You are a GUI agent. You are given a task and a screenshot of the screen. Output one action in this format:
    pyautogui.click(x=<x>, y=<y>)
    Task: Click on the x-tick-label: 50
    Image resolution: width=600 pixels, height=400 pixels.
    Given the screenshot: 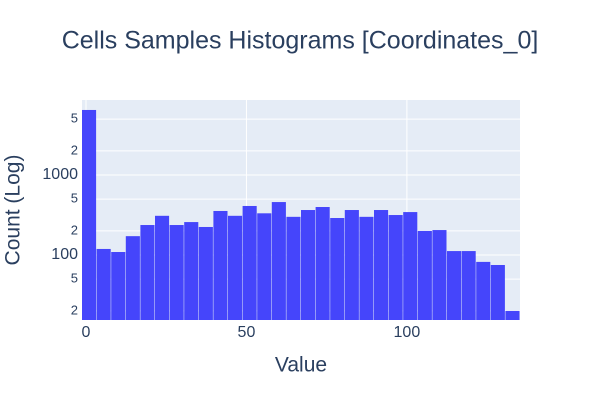 What is the action you would take?
    pyautogui.click(x=247, y=332)
    